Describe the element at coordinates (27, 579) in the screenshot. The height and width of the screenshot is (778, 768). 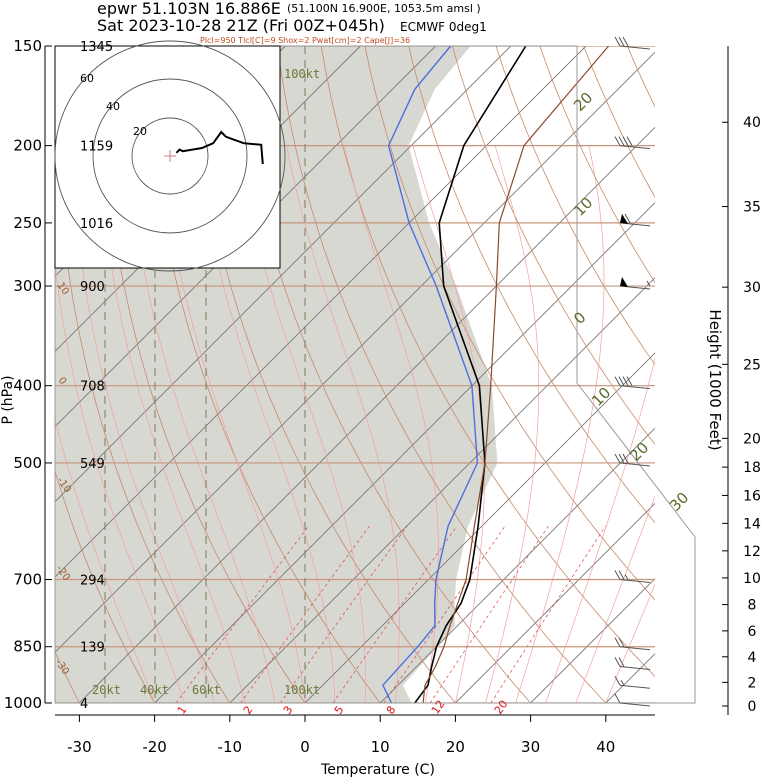
I see `y-tick-label: 700` at that location.